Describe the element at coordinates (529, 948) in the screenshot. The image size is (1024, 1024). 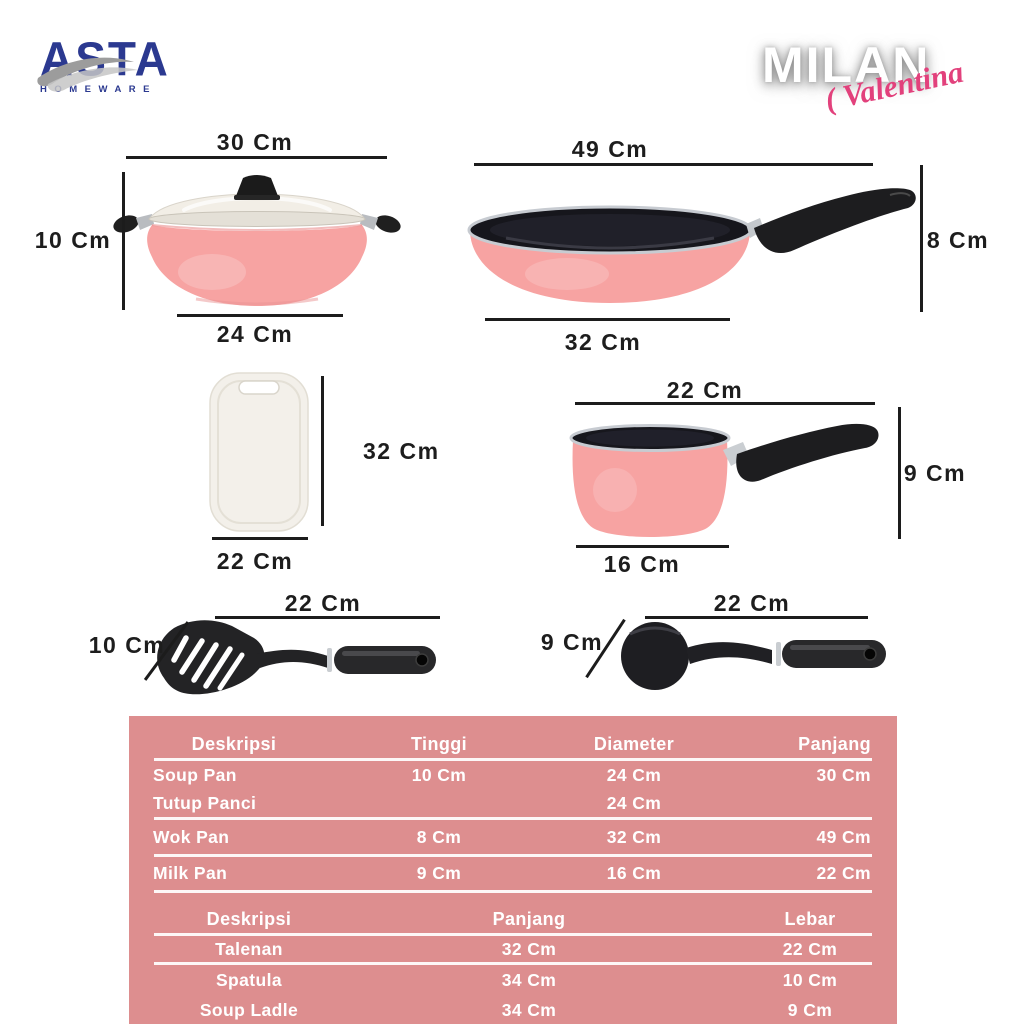
I see `cell-talenan-panjang: 32 Cm` at that location.